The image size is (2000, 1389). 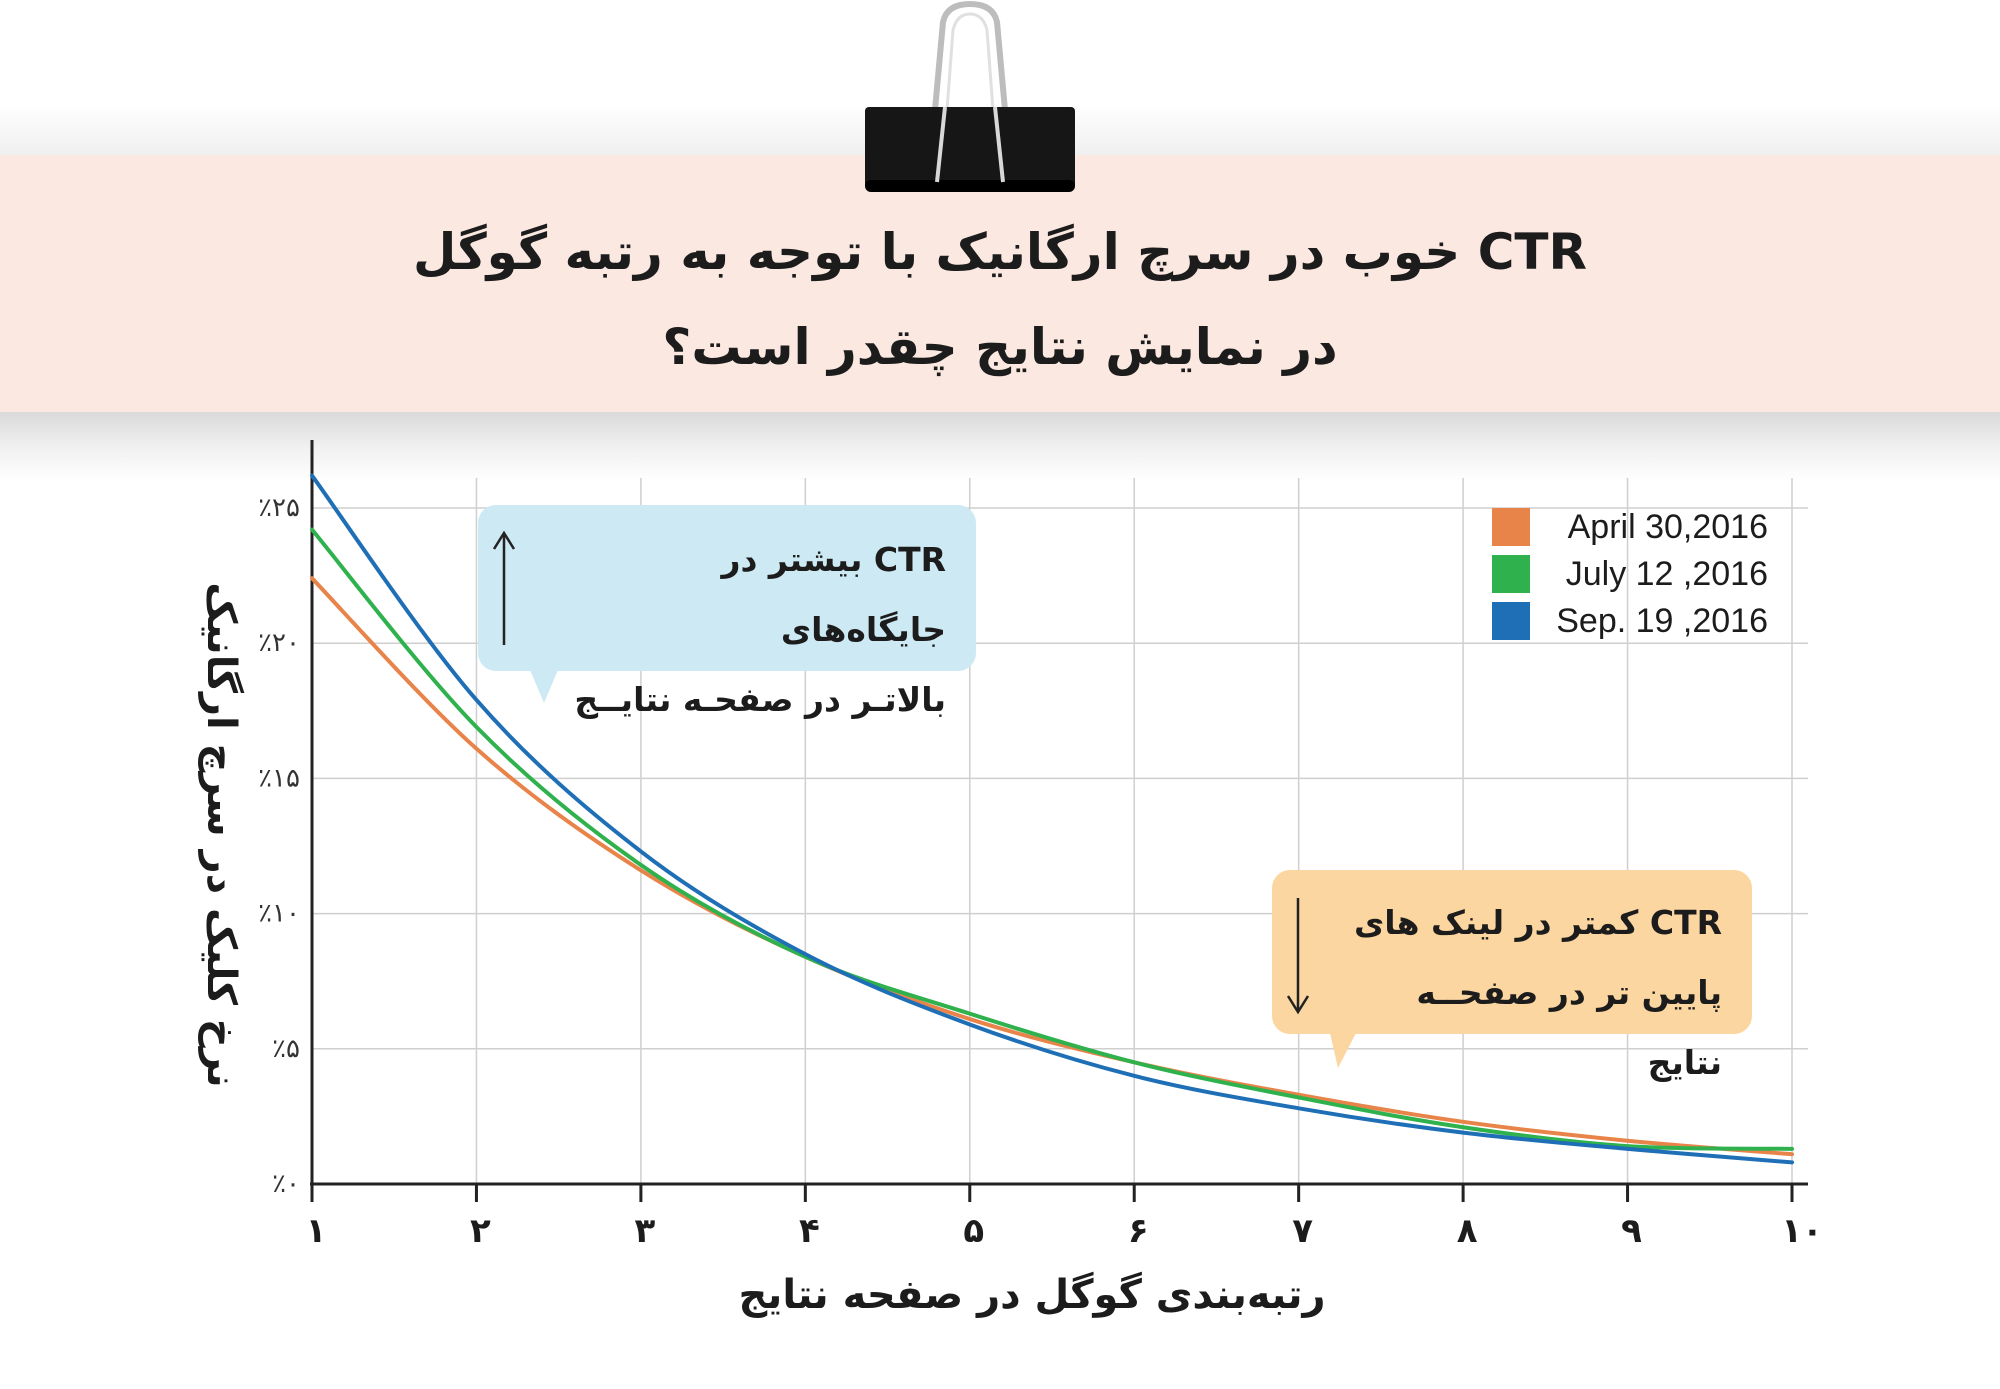 What do you see at coordinates (525, 616) in the screenshot?
I see `callout-higher-ctr-decor` at bounding box center [525, 616].